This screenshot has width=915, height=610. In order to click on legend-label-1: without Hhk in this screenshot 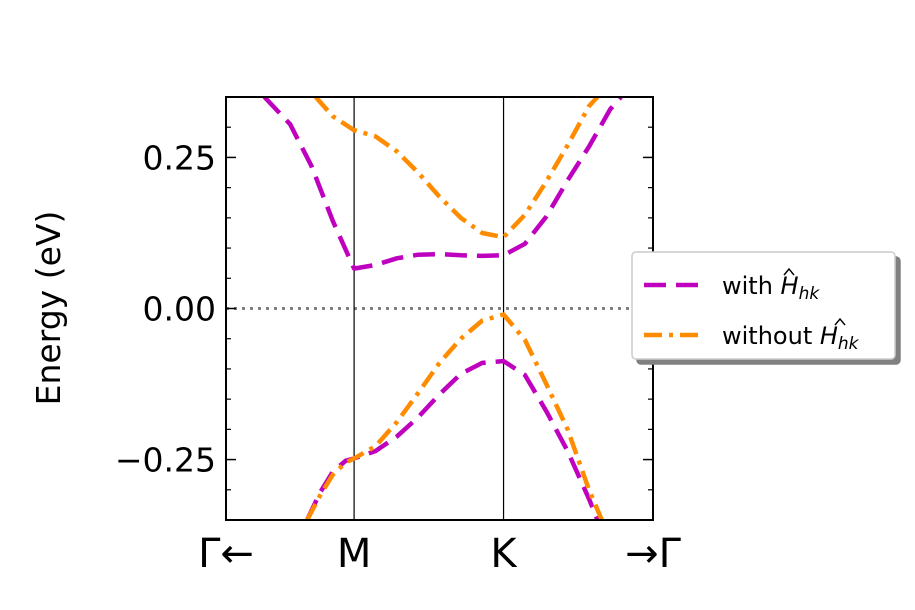, I will do `click(791, 338)`.